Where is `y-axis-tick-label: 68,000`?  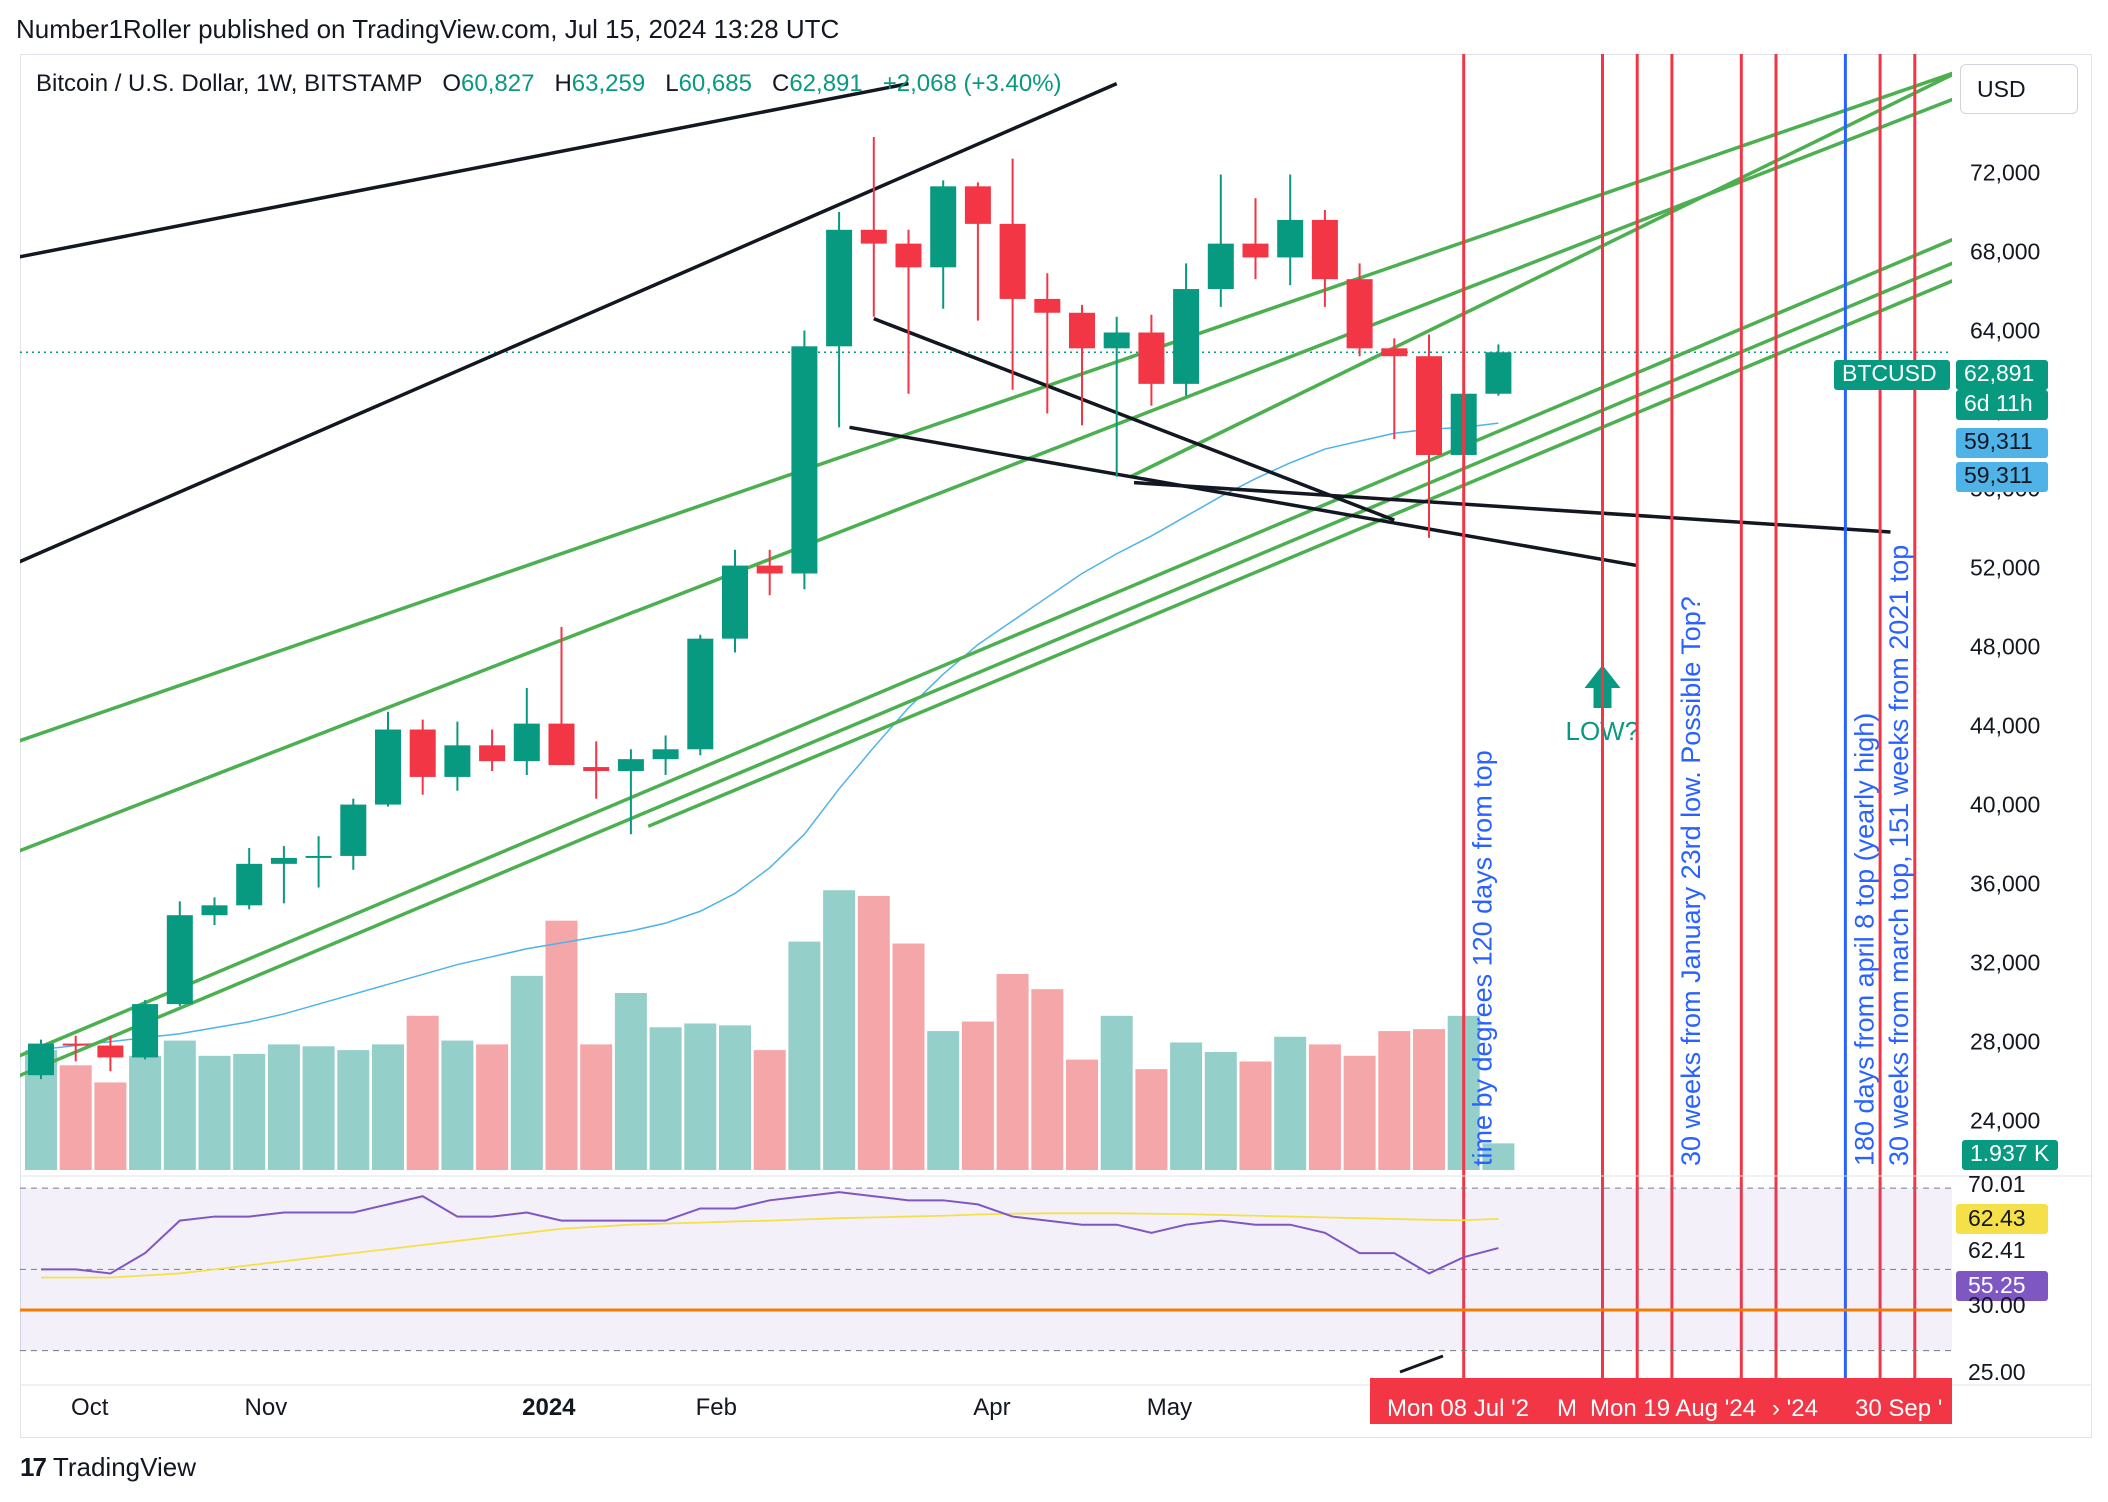
y-axis-tick-label: 68,000 is located at coordinates (2005, 252).